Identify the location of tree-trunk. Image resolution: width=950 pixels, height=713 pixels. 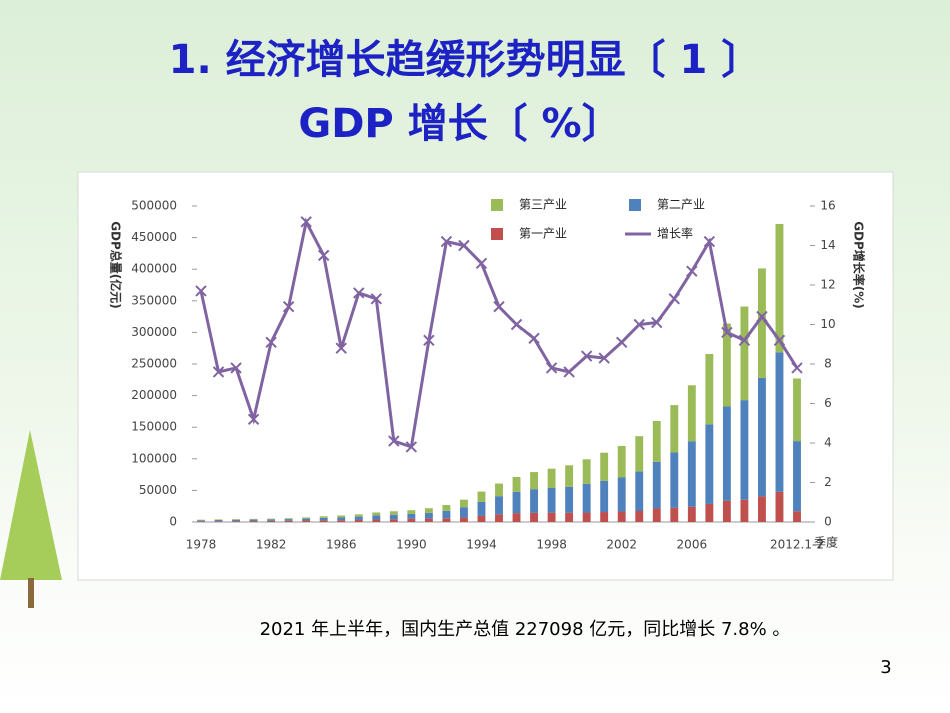
(31, 593).